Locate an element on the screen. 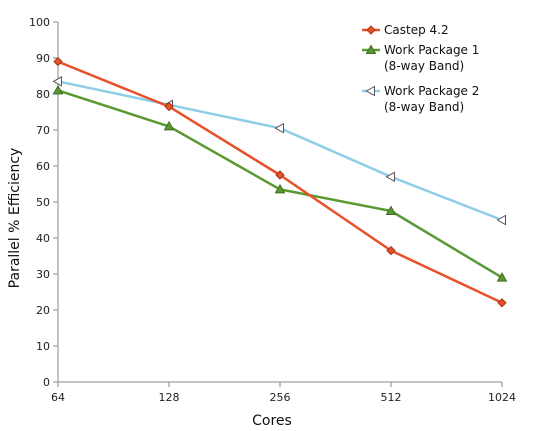 The height and width of the screenshot is (431, 555). y-tick-label: 30 is located at coordinates (43, 274).